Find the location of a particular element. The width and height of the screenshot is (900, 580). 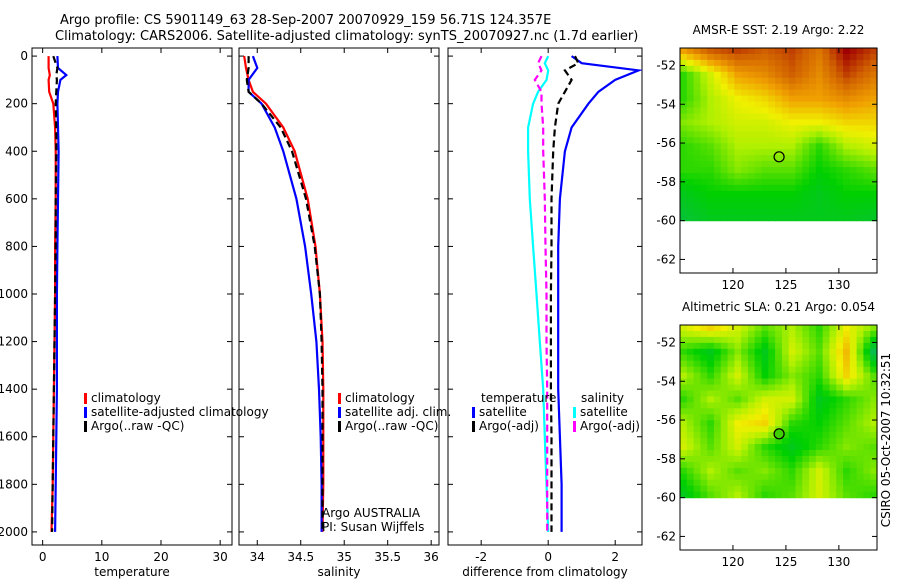

y-tick-label: -60 is located at coordinates (666, 221).